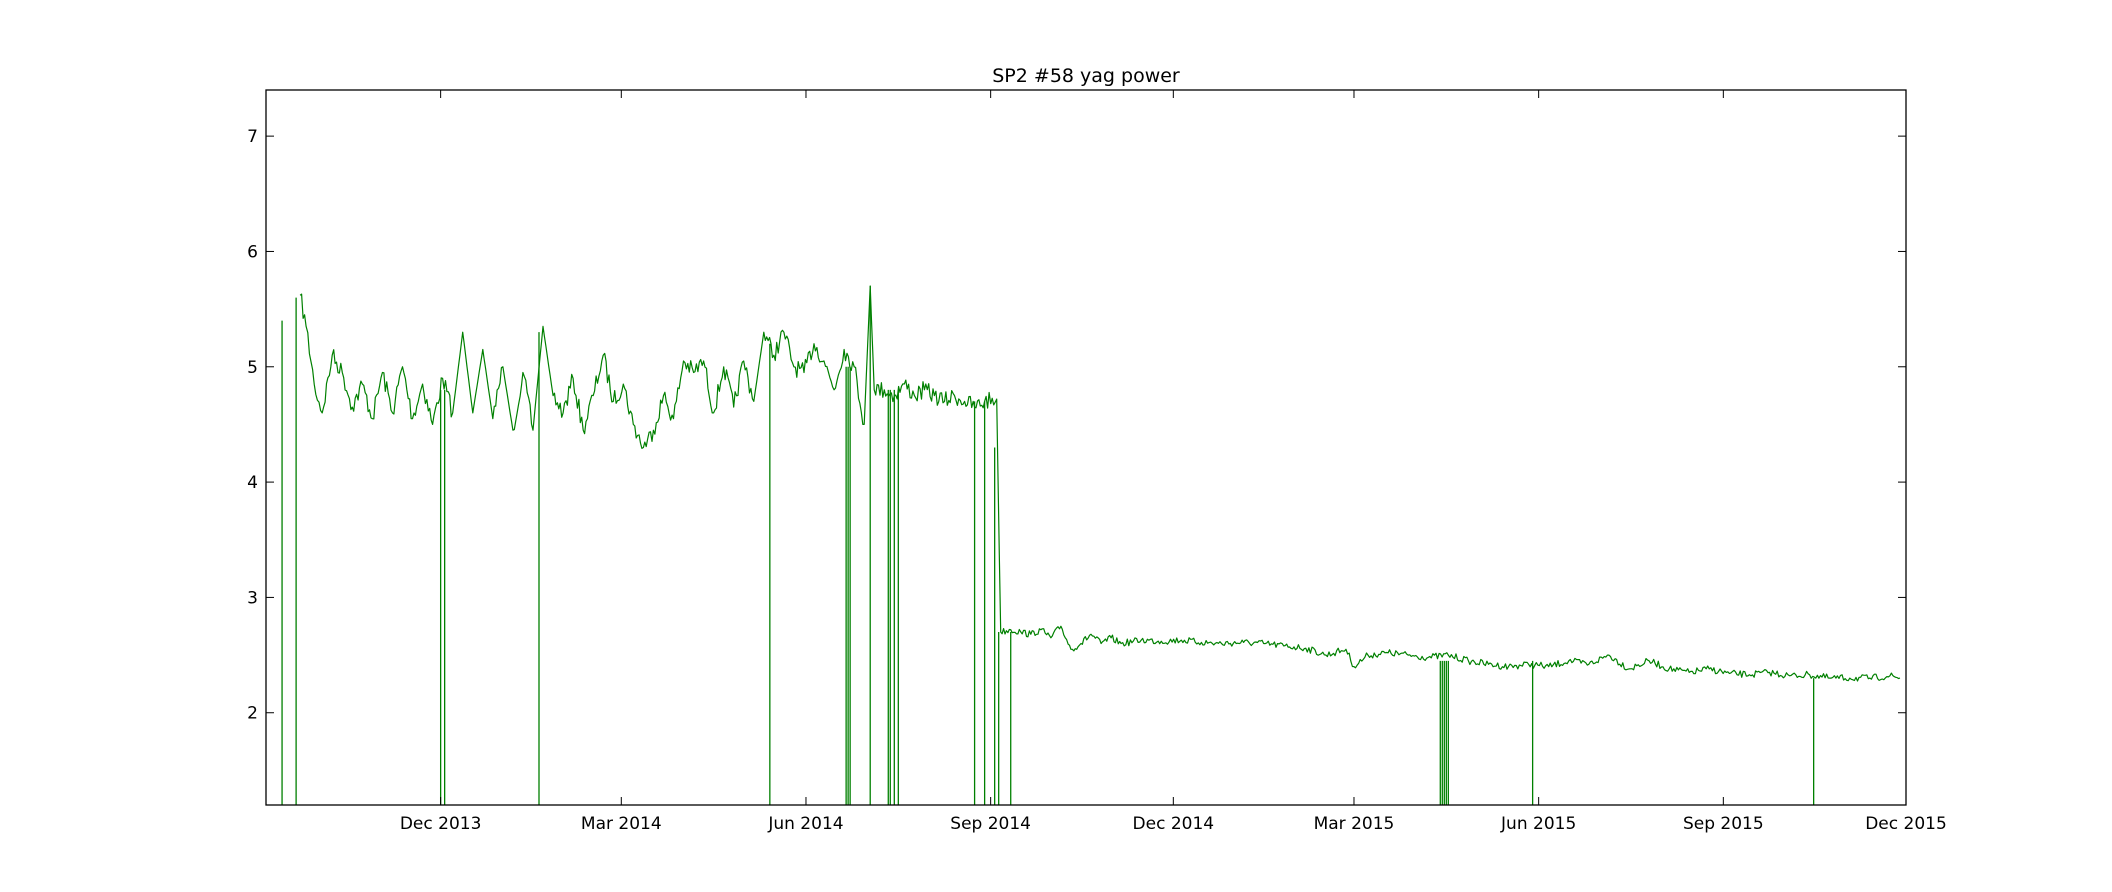  I want to click on x-tick-label: Jun 2014, so click(805, 824).